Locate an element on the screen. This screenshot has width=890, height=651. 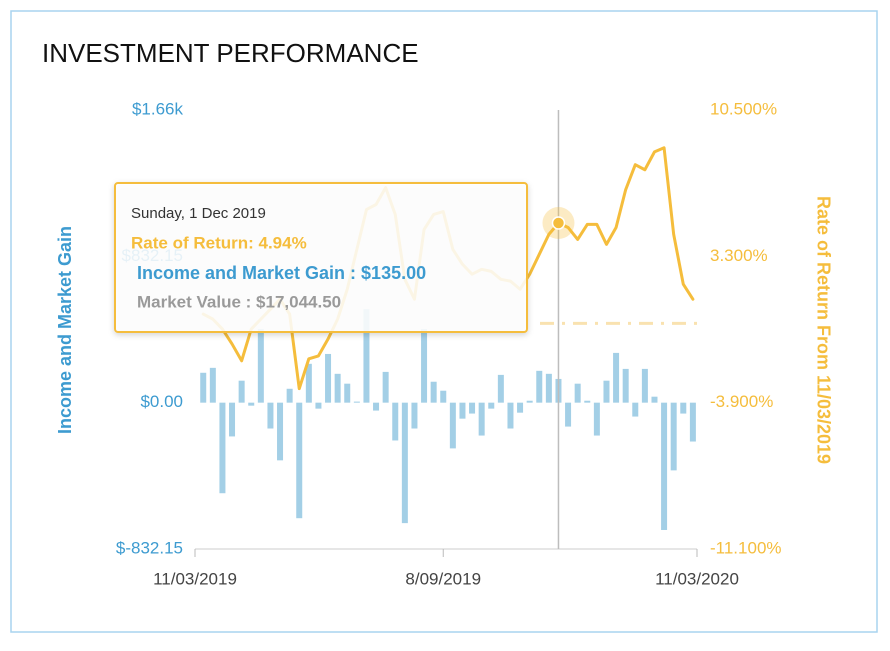
tooltip-rate: Rate of Return: 4.94% is located at coordinates (219, 242).